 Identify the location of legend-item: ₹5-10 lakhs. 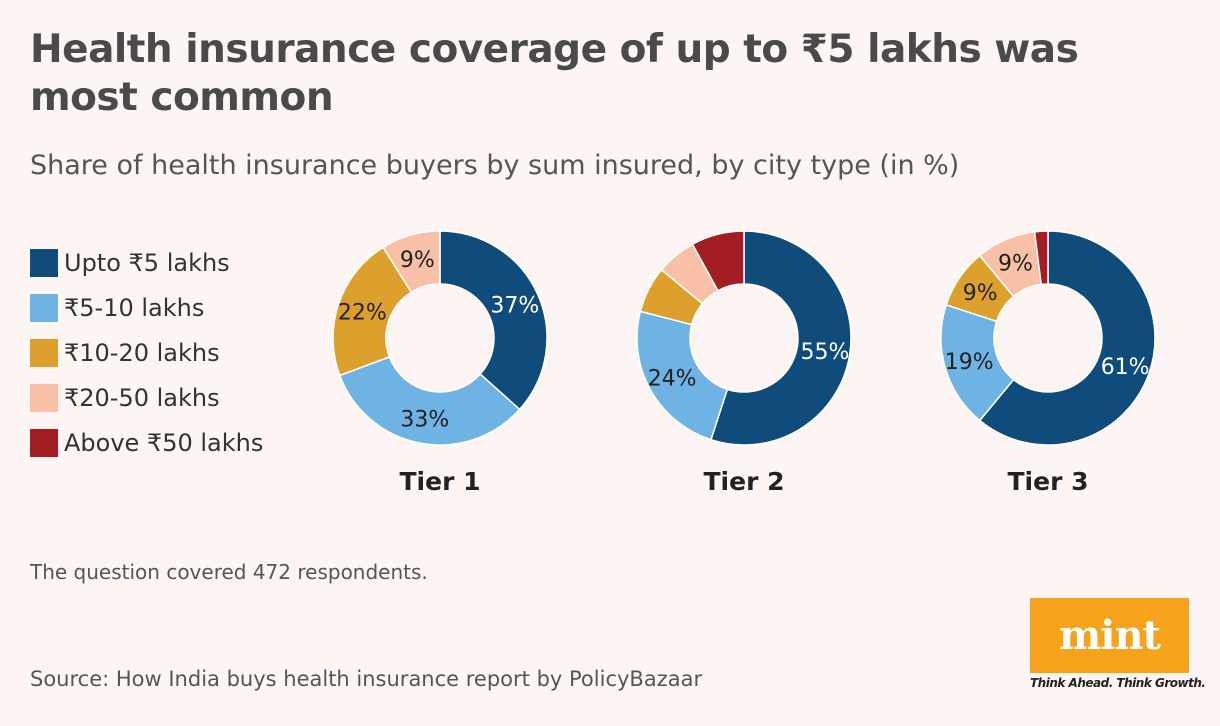
(146, 307).